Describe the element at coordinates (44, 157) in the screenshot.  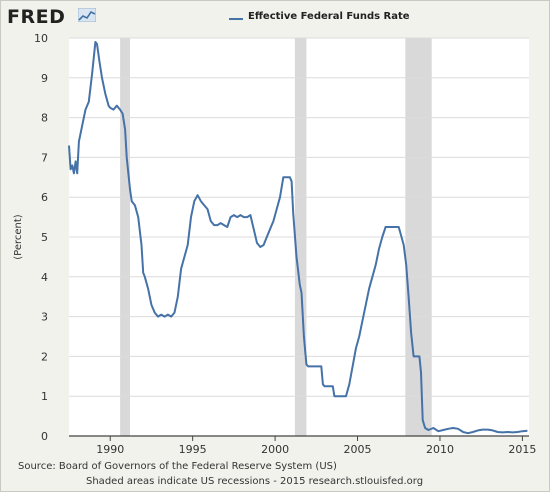
I see `y-tick-label: 7` at that location.